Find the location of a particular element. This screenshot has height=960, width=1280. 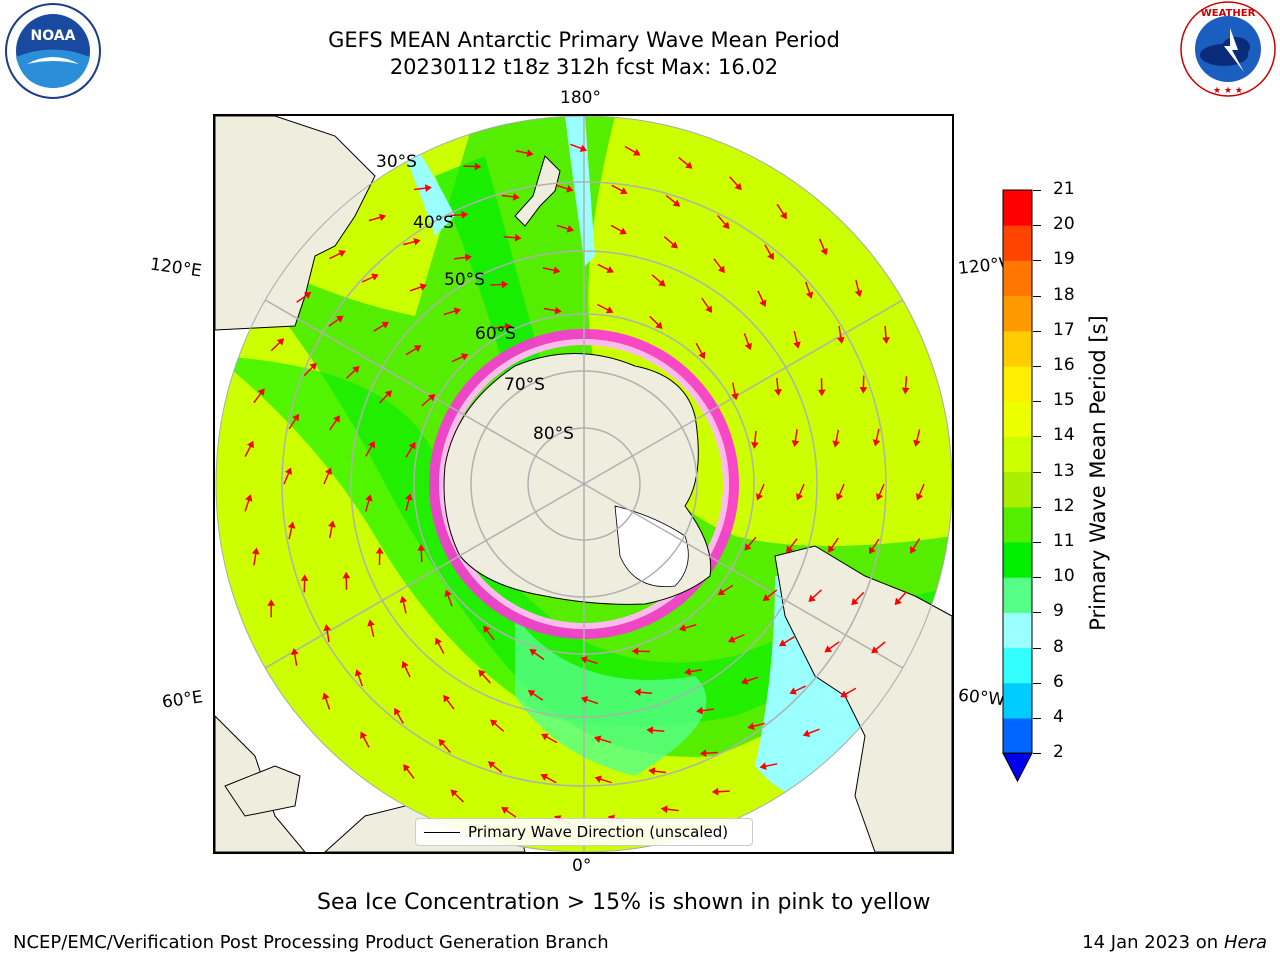

legend-label: Primary Wave Direction (unscaled) is located at coordinates (598, 832).